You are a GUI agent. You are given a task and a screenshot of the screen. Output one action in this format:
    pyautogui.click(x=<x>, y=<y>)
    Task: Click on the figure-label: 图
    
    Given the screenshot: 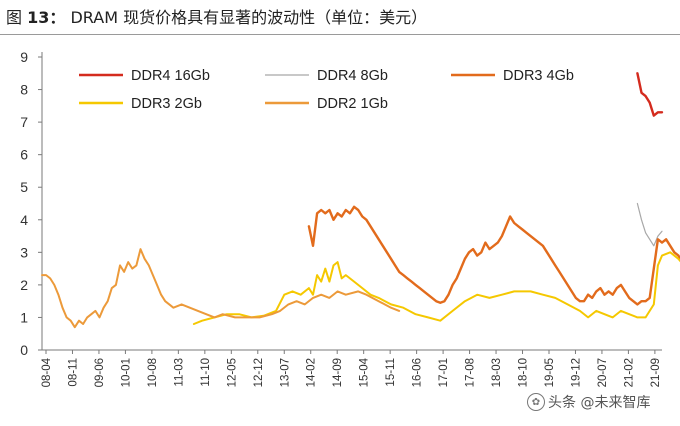 What is the action you would take?
    pyautogui.click(x=14, y=17)
    